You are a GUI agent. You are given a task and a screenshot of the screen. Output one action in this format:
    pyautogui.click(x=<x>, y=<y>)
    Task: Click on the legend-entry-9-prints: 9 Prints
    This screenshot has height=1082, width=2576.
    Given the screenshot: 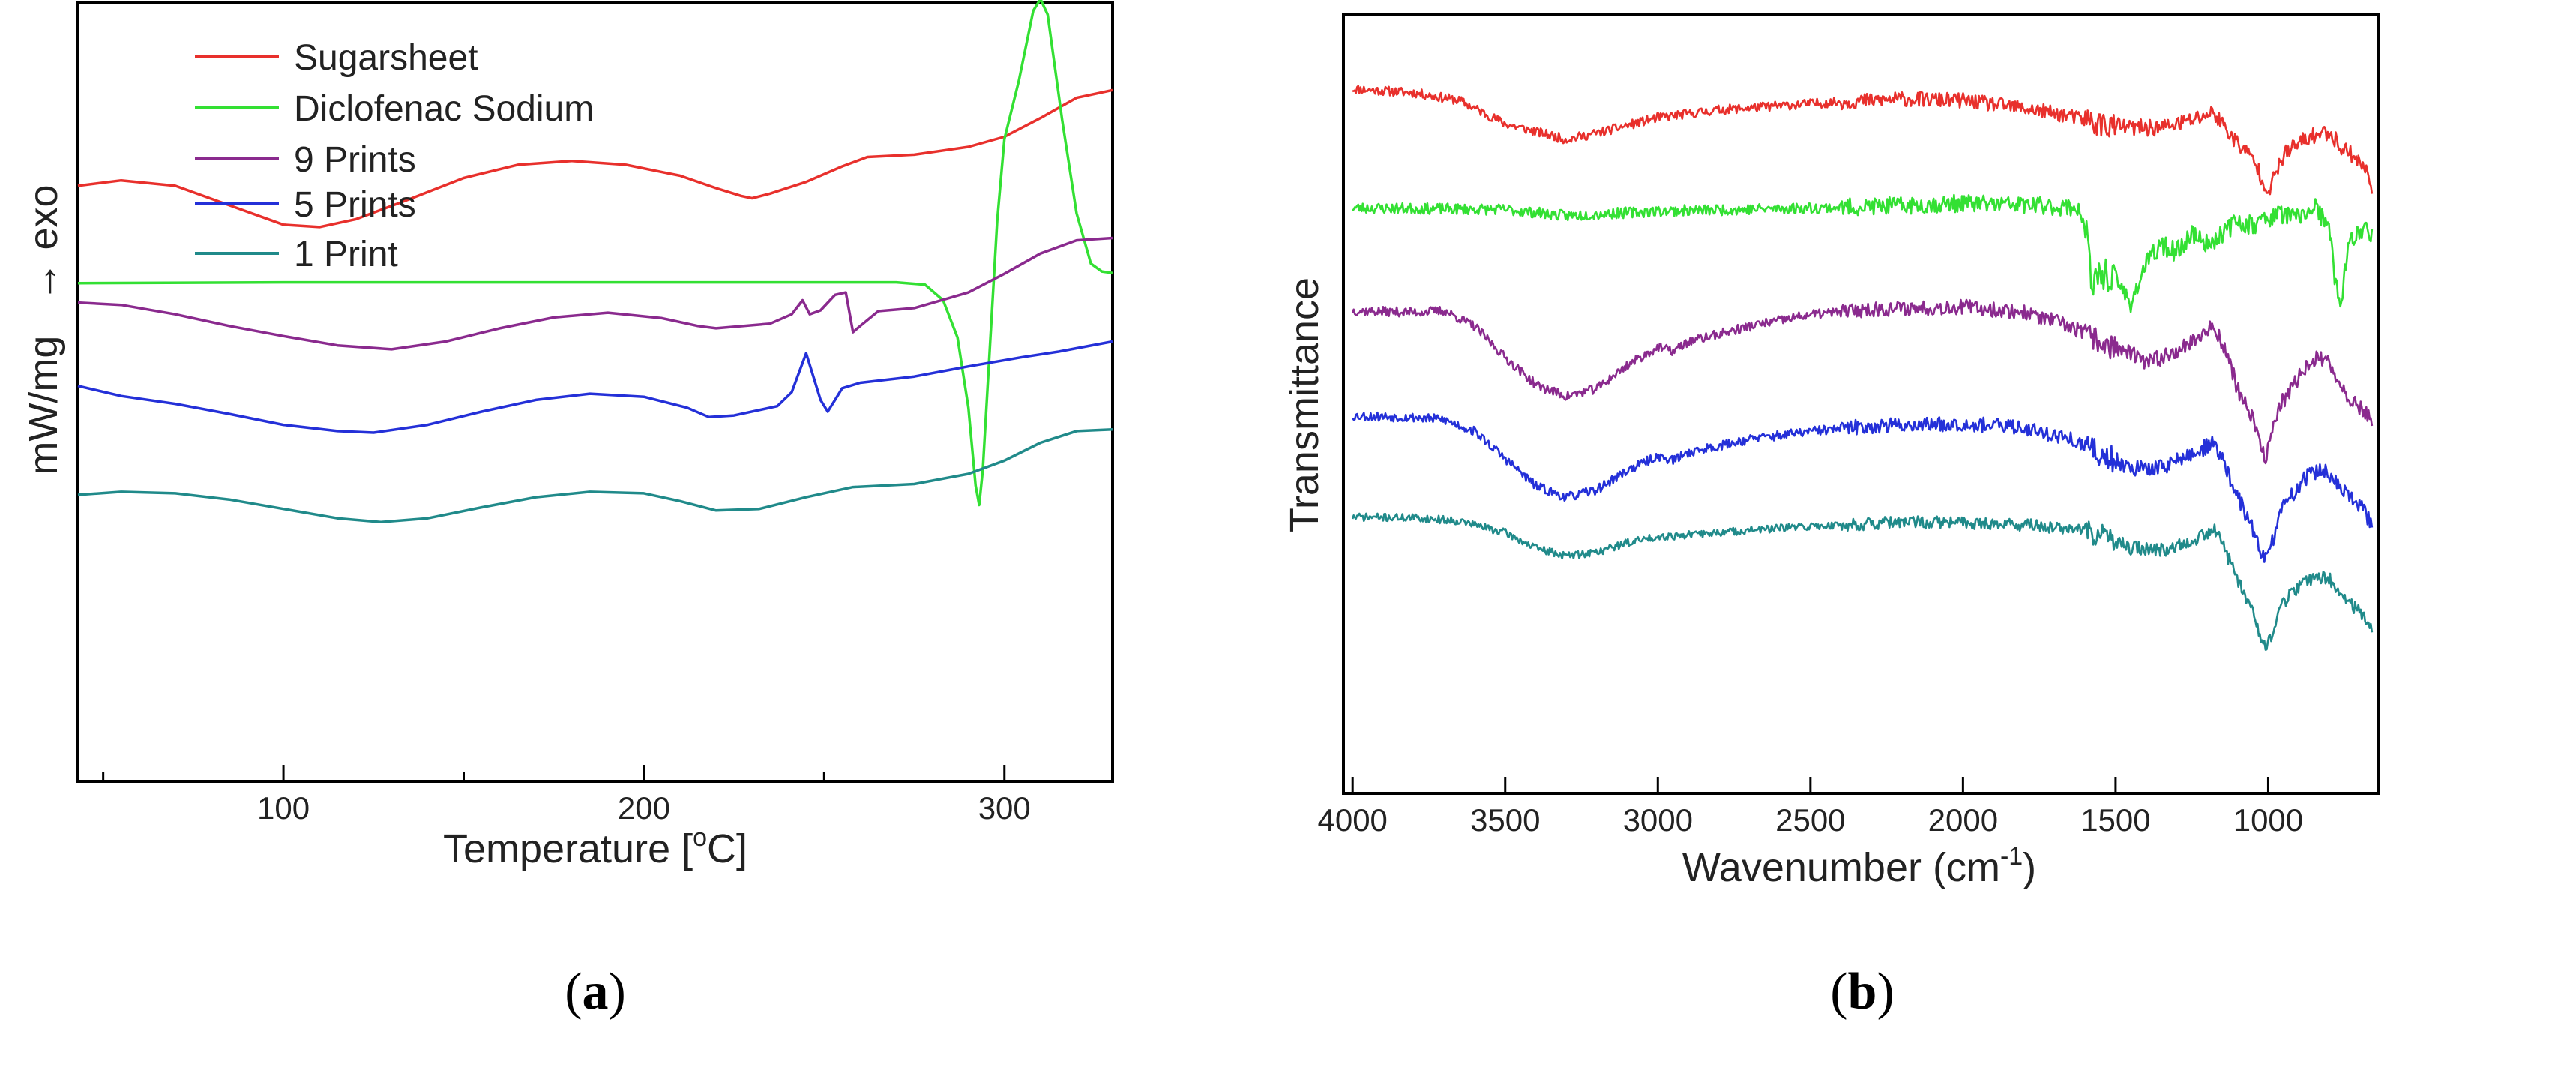 What is the action you would take?
    pyautogui.click(x=305, y=160)
    